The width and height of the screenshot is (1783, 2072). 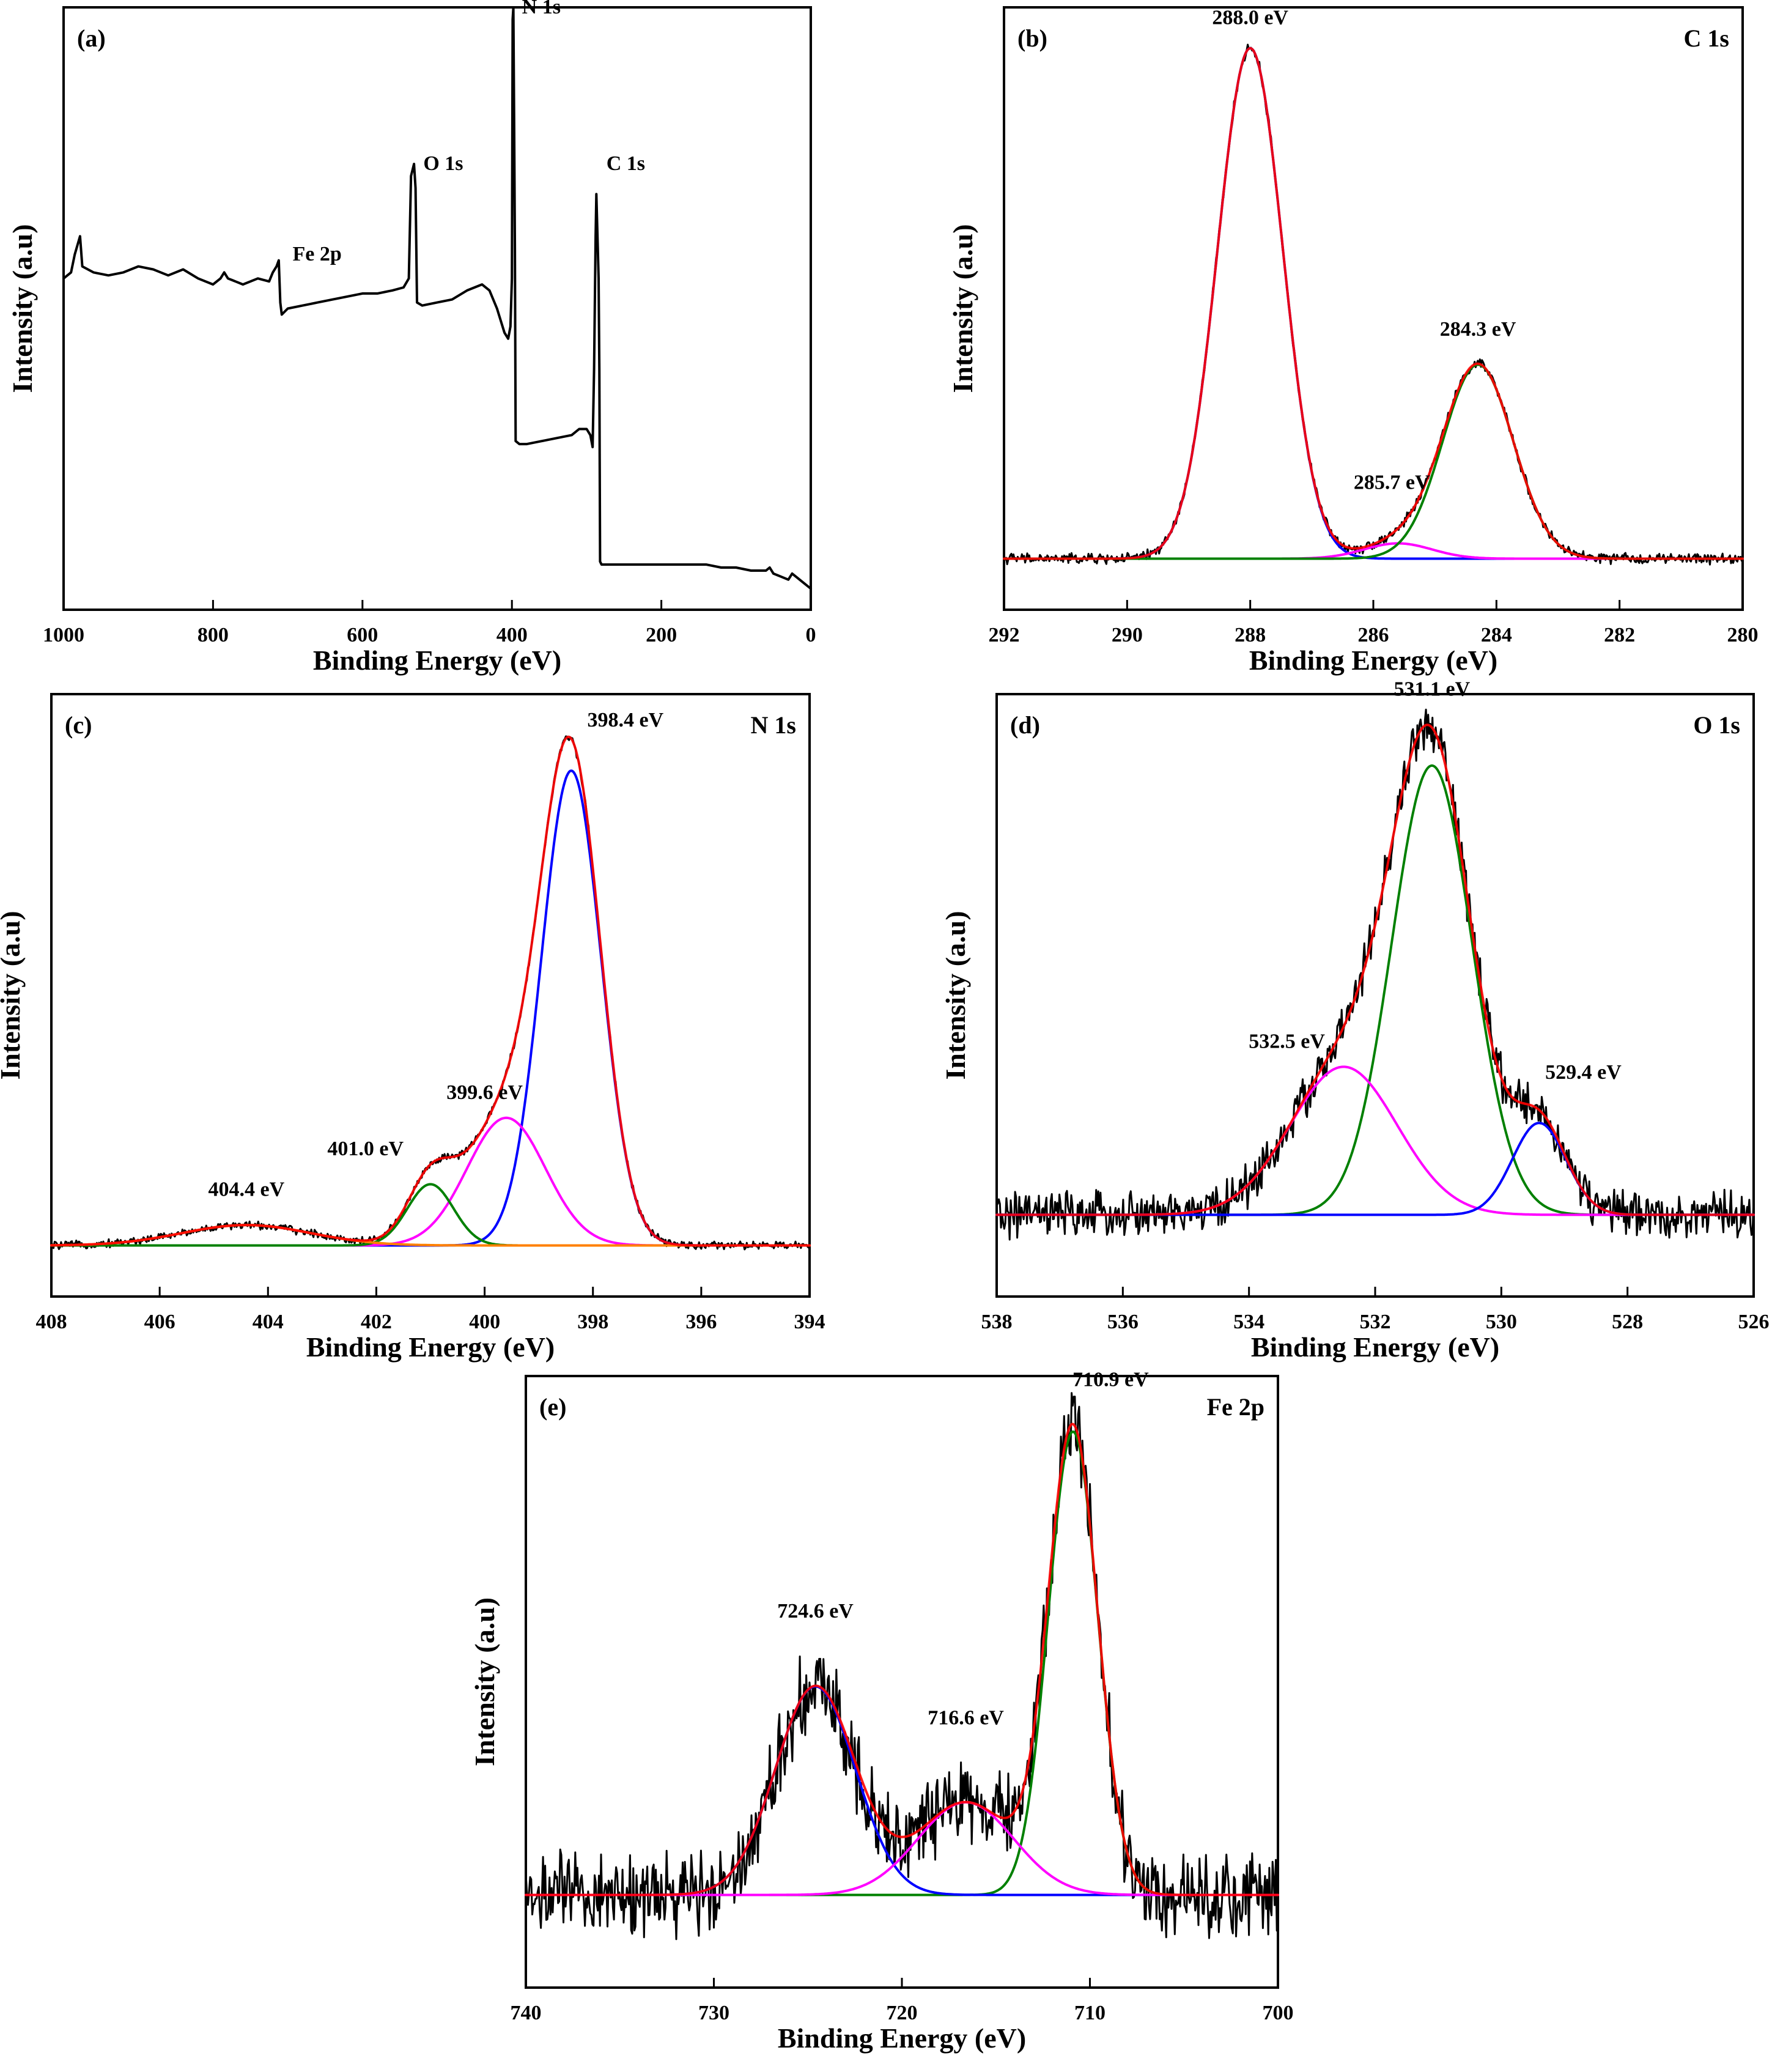 What do you see at coordinates (1501, 1322) in the screenshot?
I see `x-tick-label: 530` at bounding box center [1501, 1322].